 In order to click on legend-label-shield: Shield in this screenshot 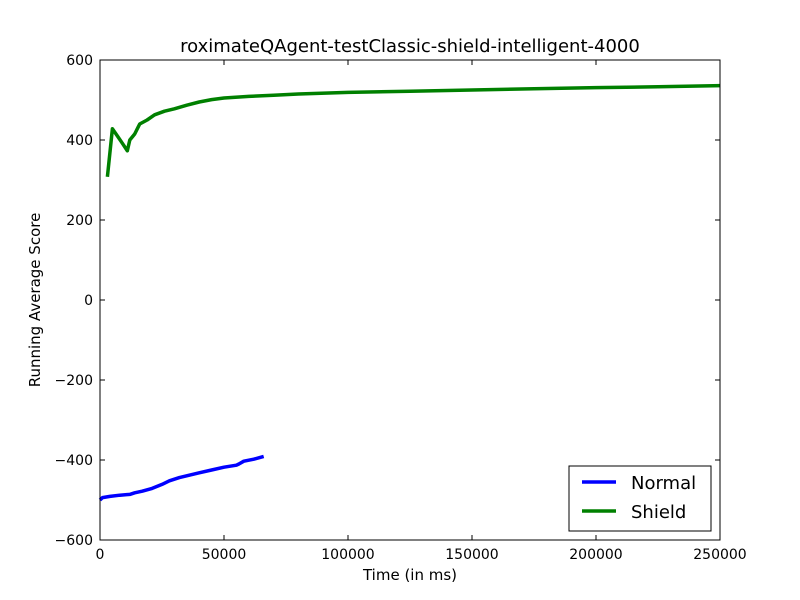, I will do `click(658, 512)`.